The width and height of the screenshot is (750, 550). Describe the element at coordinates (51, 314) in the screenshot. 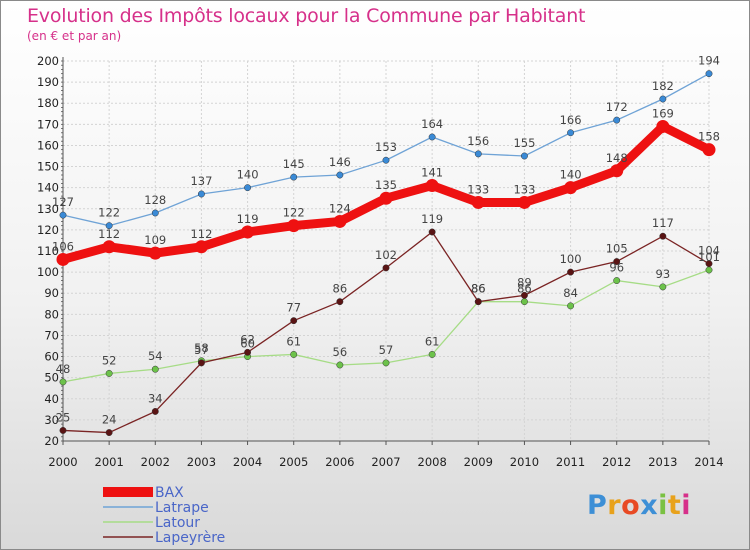

I see `y-tick-label: 80` at that location.